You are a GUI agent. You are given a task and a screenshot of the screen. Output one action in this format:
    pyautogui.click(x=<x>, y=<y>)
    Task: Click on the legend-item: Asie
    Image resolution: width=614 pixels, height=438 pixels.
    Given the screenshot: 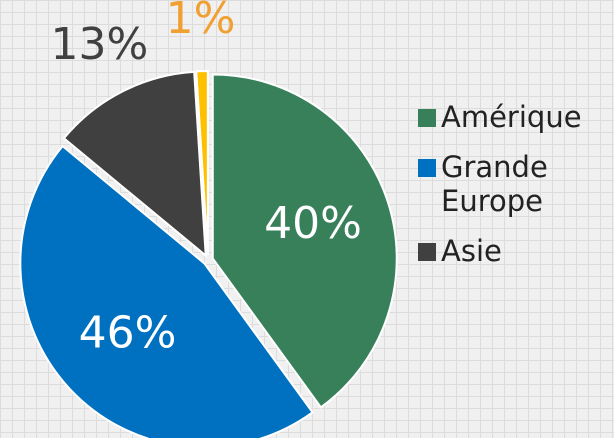 What is the action you would take?
    pyautogui.click(x=516, y=251)
    